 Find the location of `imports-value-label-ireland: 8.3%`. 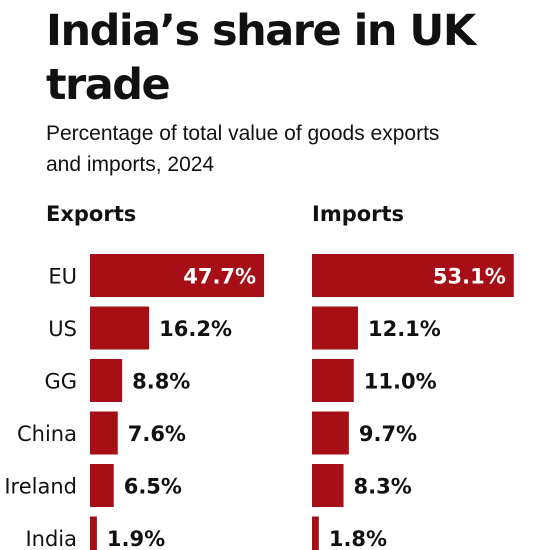

imports-value-label-ireland: 8.3% is located at coordinates (383, 487).